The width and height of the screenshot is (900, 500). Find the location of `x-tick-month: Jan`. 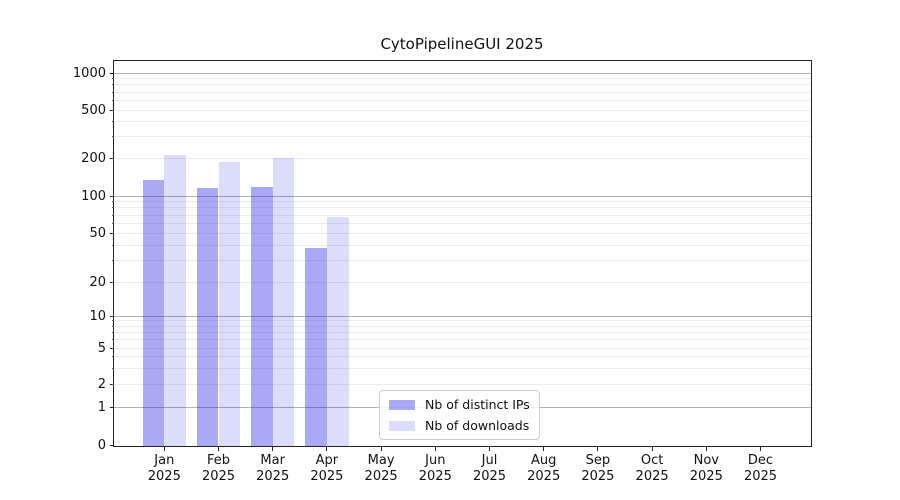

x-tick-month: Jan is located at coordinates (164, 460).